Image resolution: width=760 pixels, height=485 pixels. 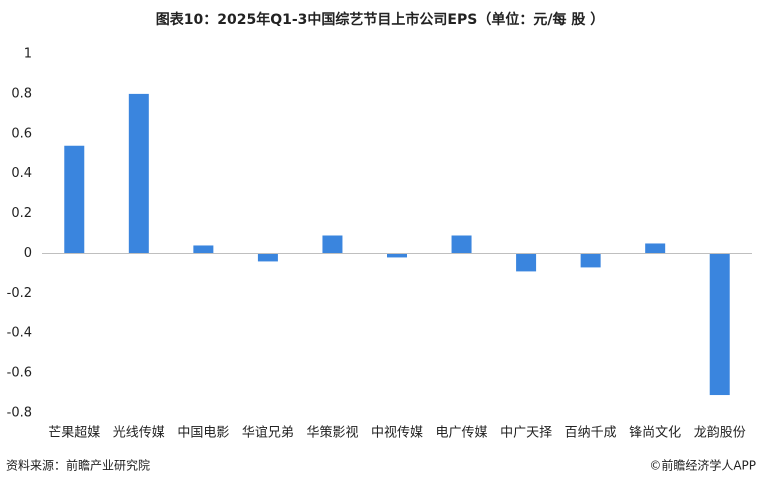 What do you see at coordinates (462, 433) in the screenshot?
I see `x-tick-label: 电广传媒` at bounding box center [462, 433].